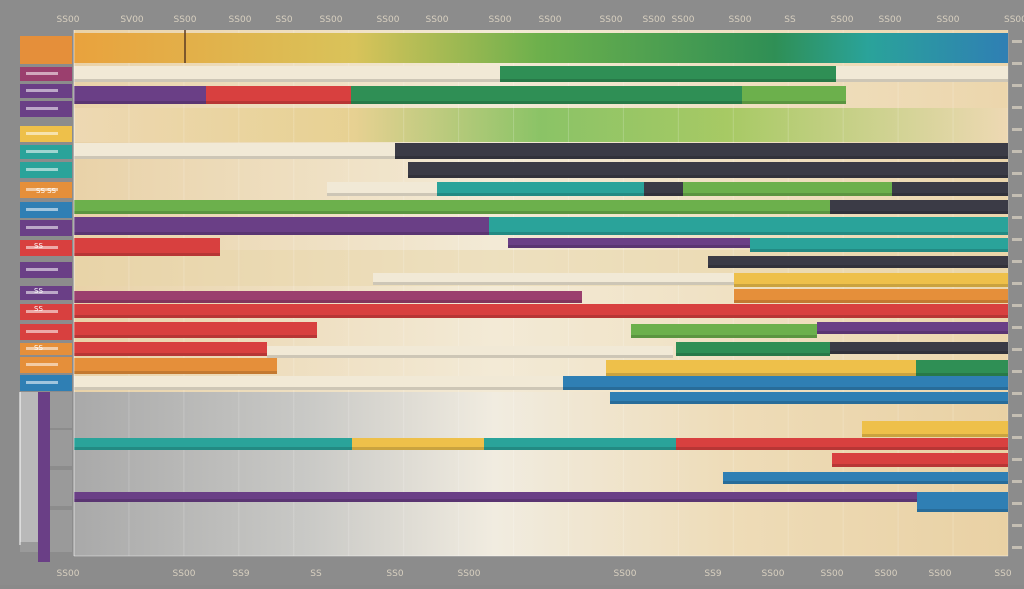 Image resolution: width=1024 pixels, height=589 pixels. Describe the element at coordinates (541, 125) in the screenshot. I see `plot-band` at that location.